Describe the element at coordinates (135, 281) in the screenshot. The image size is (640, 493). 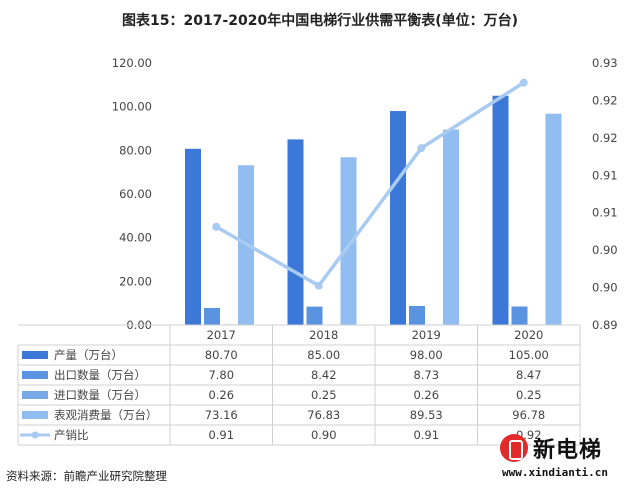
I see `y-left-tick-label: 20.00` at that location.